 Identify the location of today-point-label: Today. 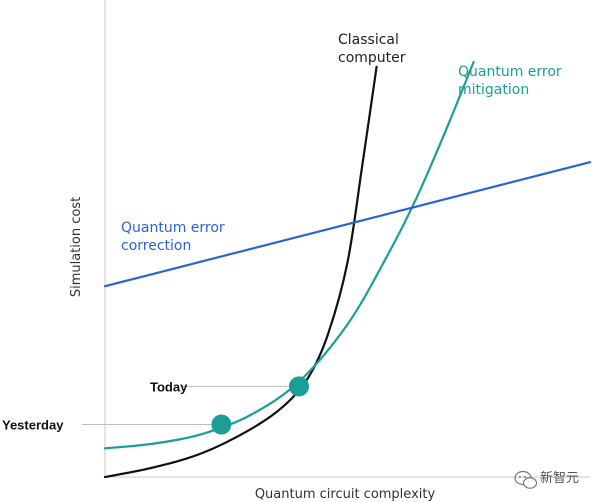
(169, 386).